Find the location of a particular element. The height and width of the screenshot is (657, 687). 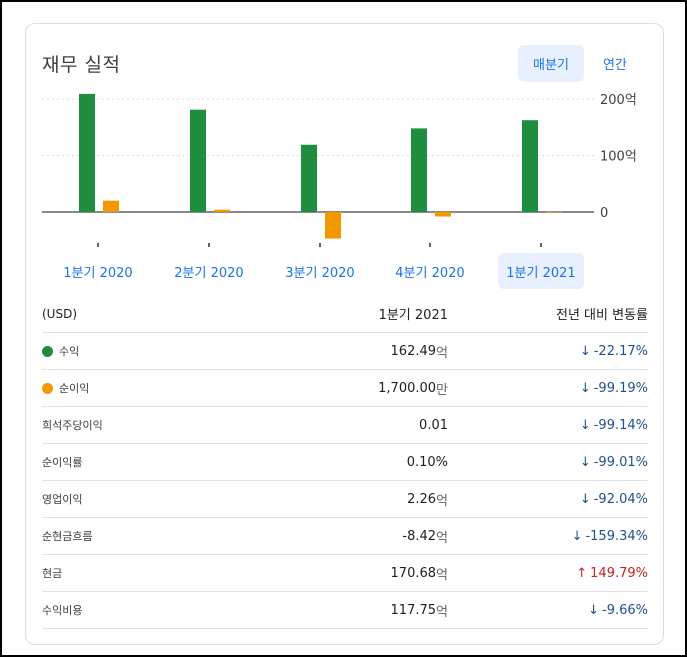

value-cell: 170.68 억 is located at coordinates (419, 573).